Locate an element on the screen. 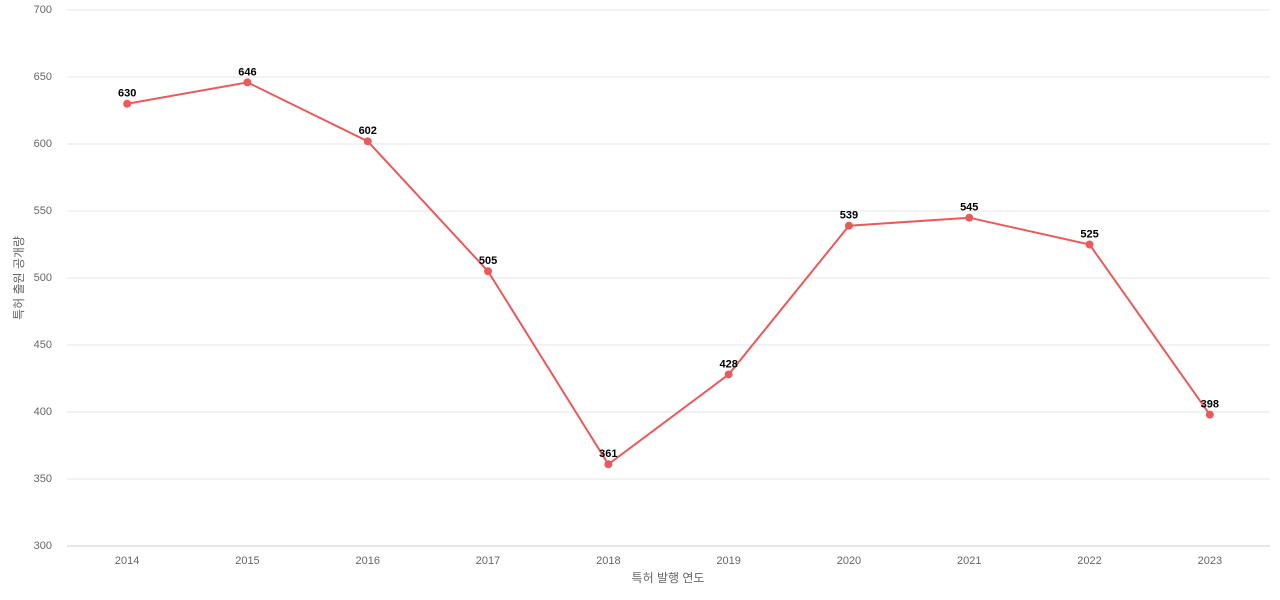 The height and width of the screenshot is (600, 1280). y-tick-label: 600 is located at coordinates (43, 144).